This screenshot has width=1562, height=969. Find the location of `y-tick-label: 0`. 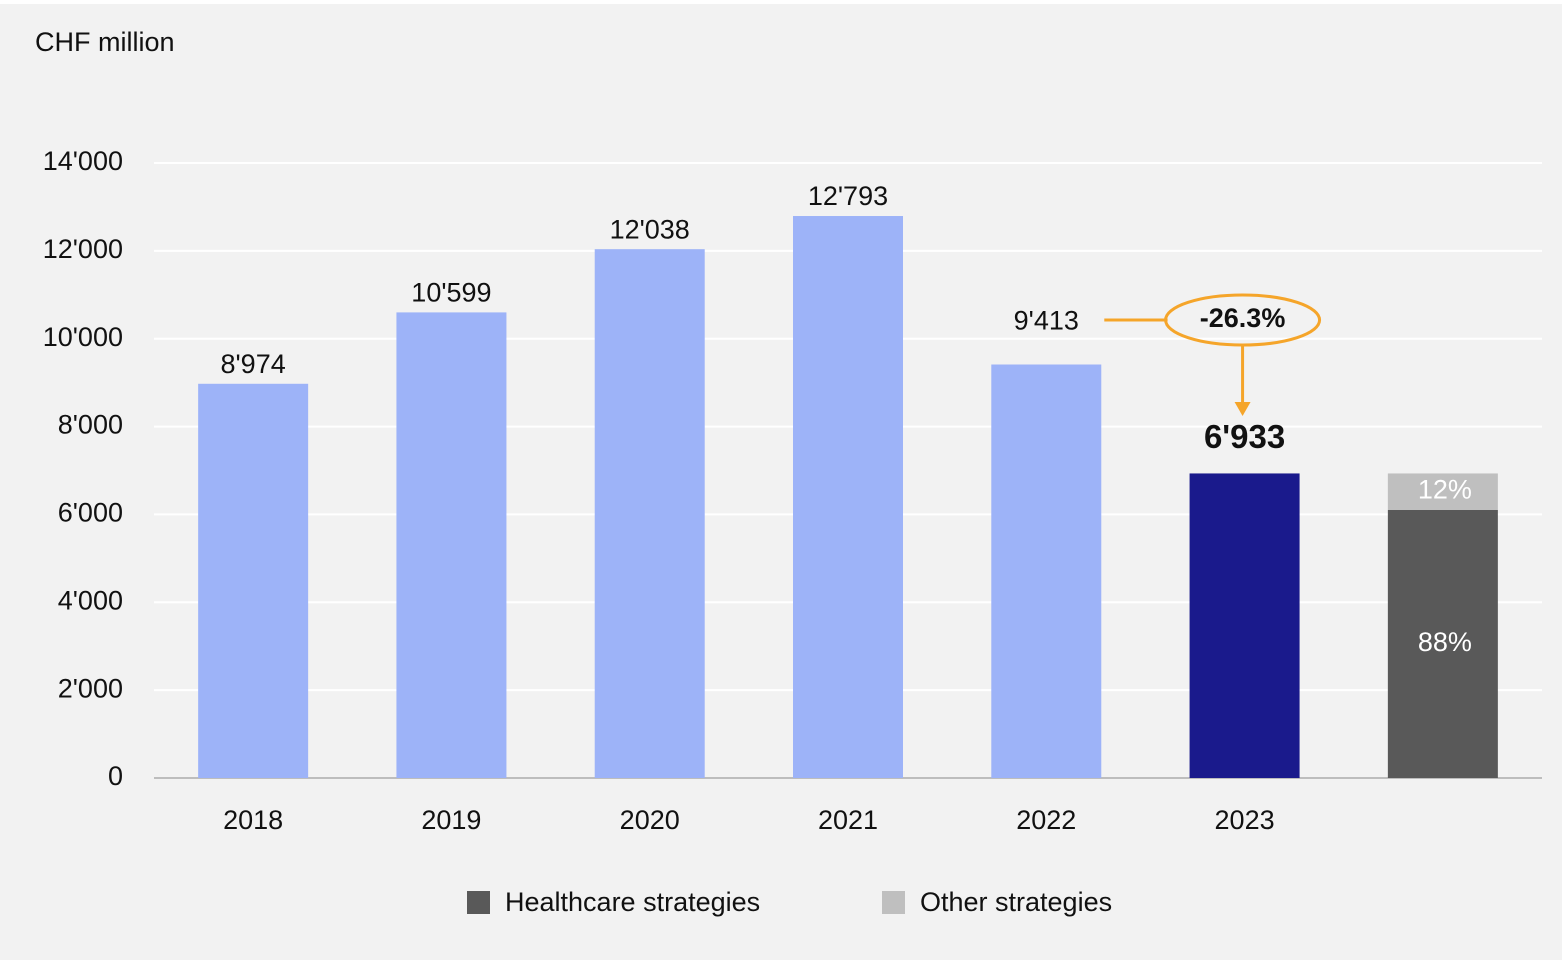

y-tick-label: 0 is located at coordinates (115, 776).